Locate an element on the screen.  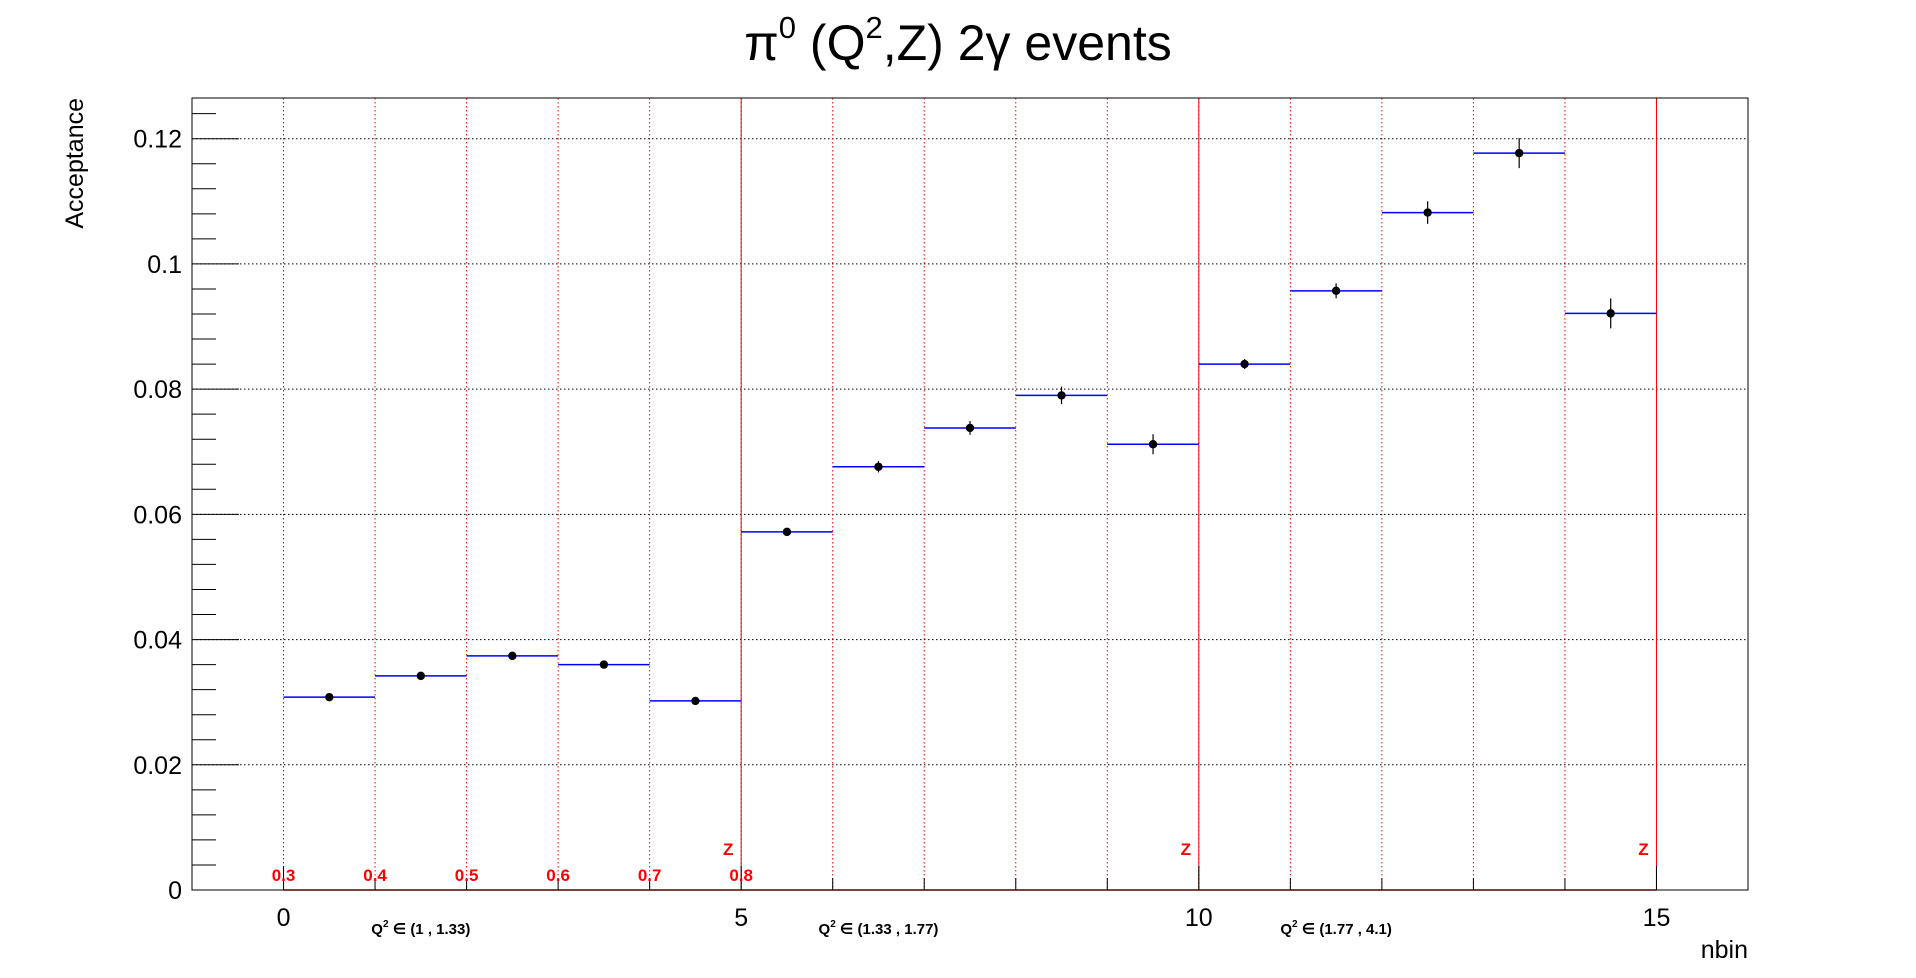
chart-title: π0 (Q2,Z) 2γ events is located at coordinates (958, 42).